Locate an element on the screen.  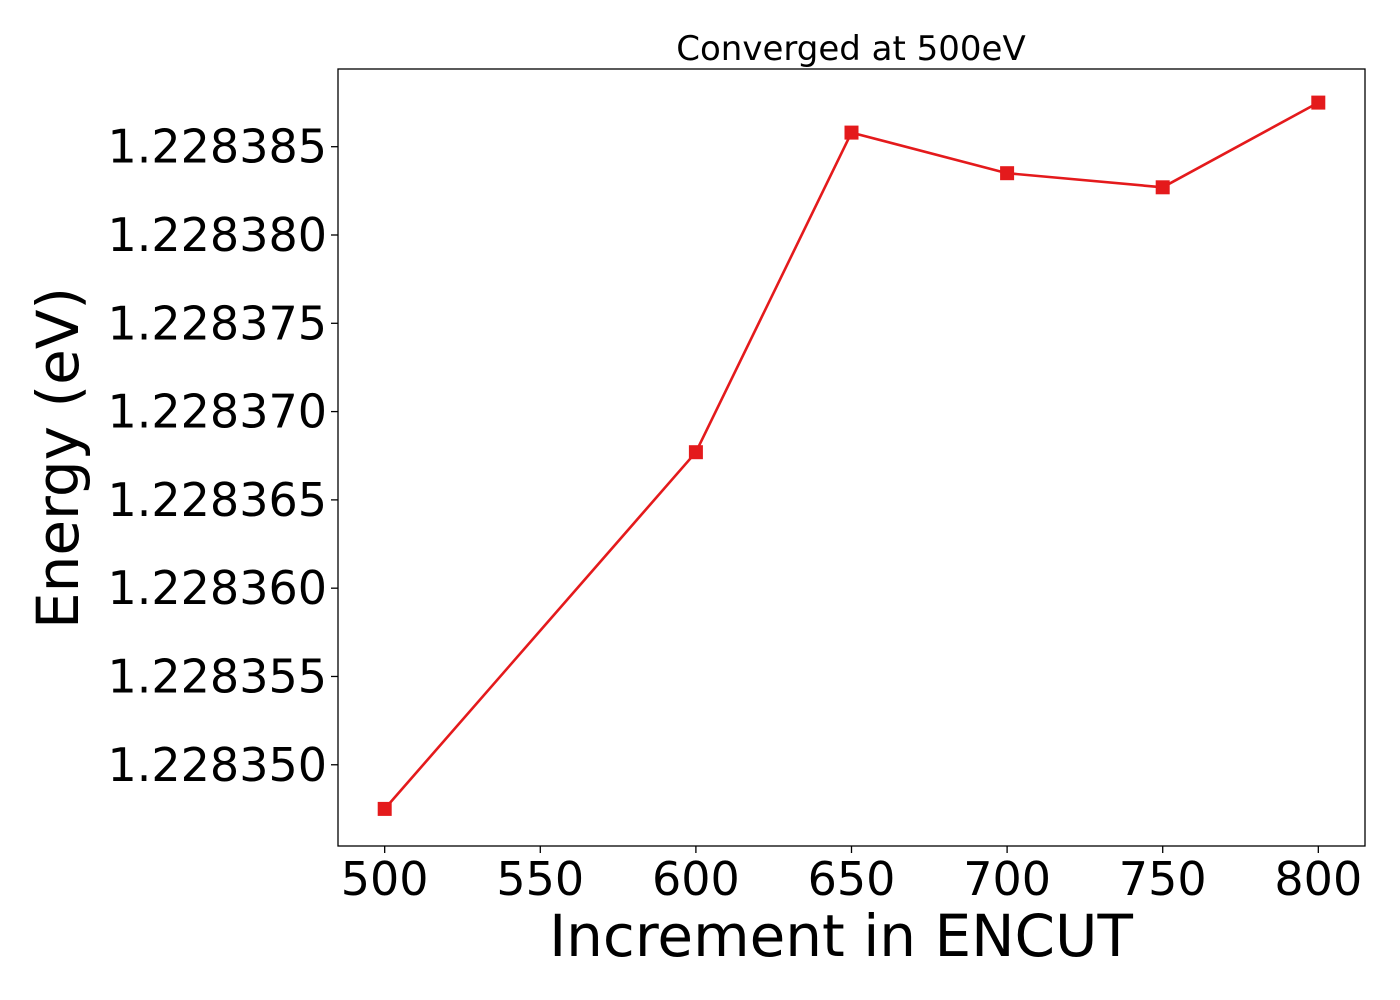
y-axis-title: Energy (eV) is located at coordinates (58, 458).